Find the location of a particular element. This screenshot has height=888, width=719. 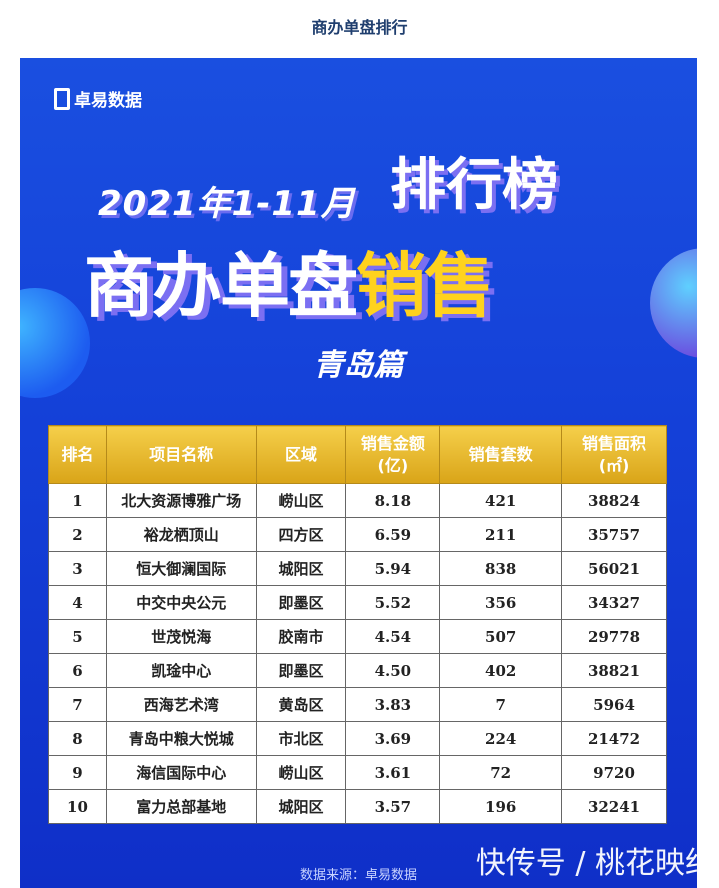

table-cell: 恒大御澜国际 is located at coordinates (181, 568).